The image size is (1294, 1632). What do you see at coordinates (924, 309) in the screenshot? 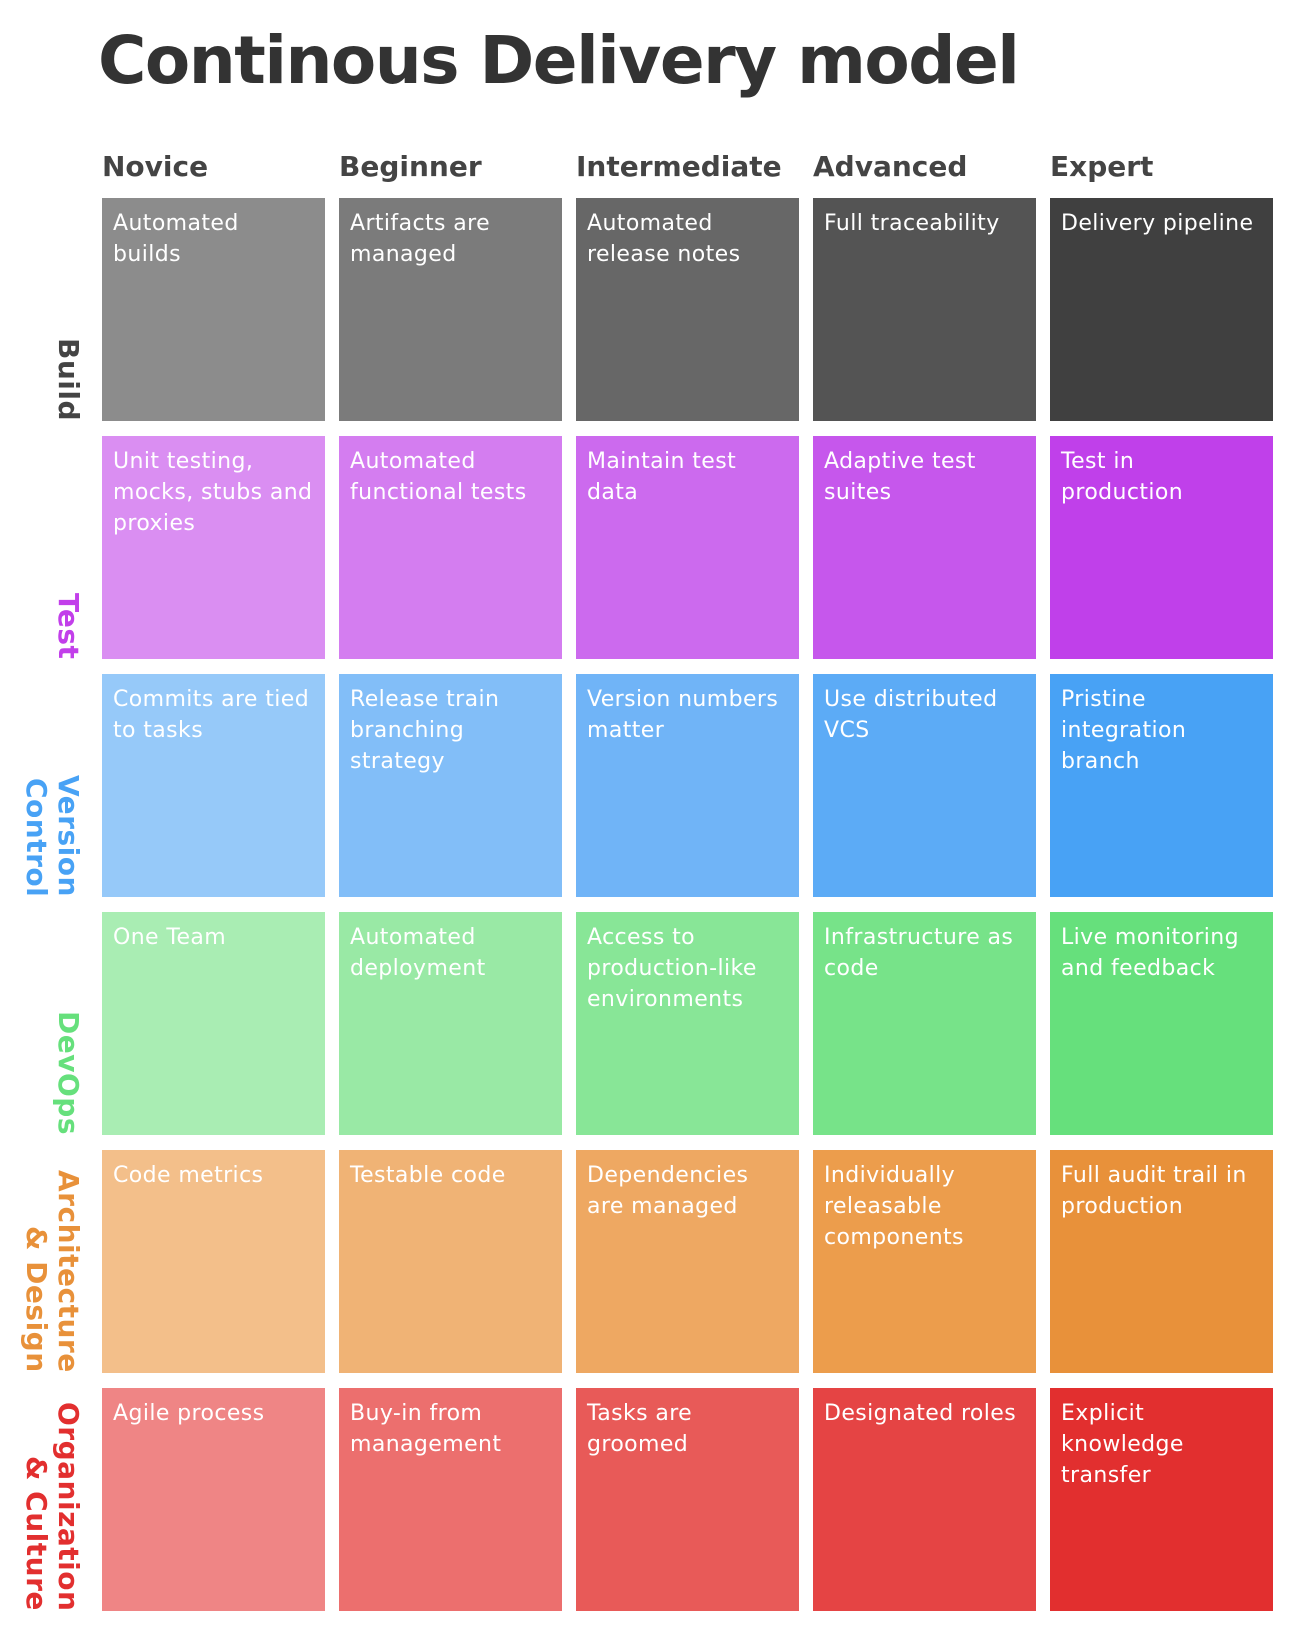
I see `grid-cell: Full traceability` at bounding box center [924, 309].